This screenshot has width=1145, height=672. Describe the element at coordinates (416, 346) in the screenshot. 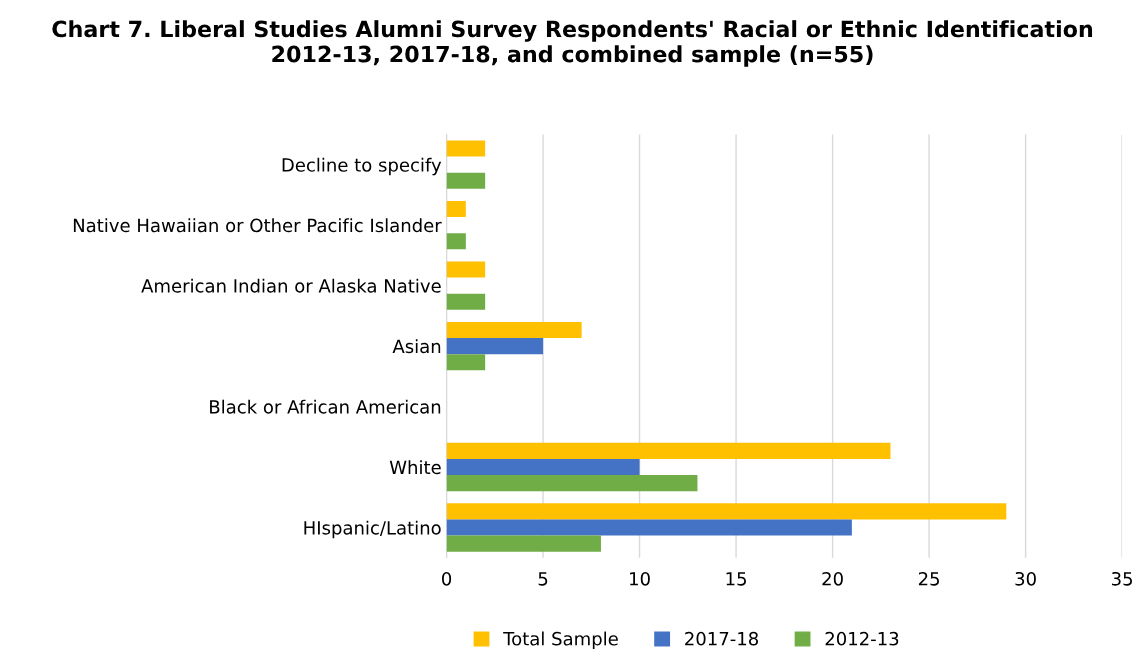

I see `y-tick-label: Asian` at that location.